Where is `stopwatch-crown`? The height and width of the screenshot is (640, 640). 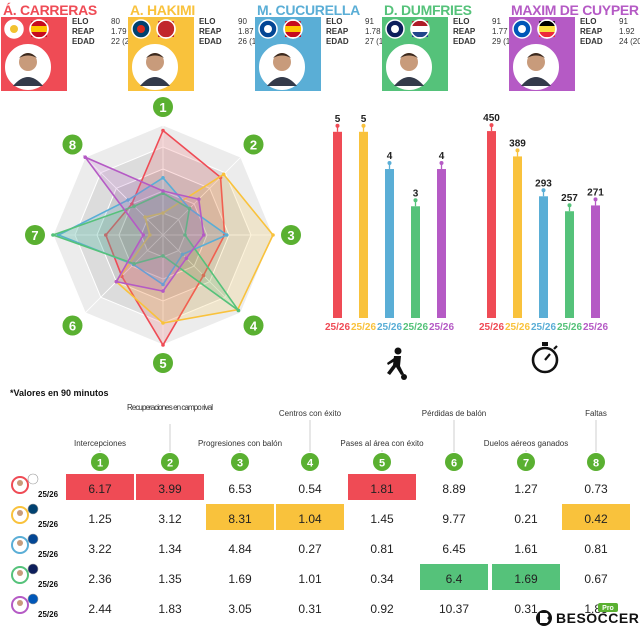
stopwatch-crown is located at coordinates (545, 344).